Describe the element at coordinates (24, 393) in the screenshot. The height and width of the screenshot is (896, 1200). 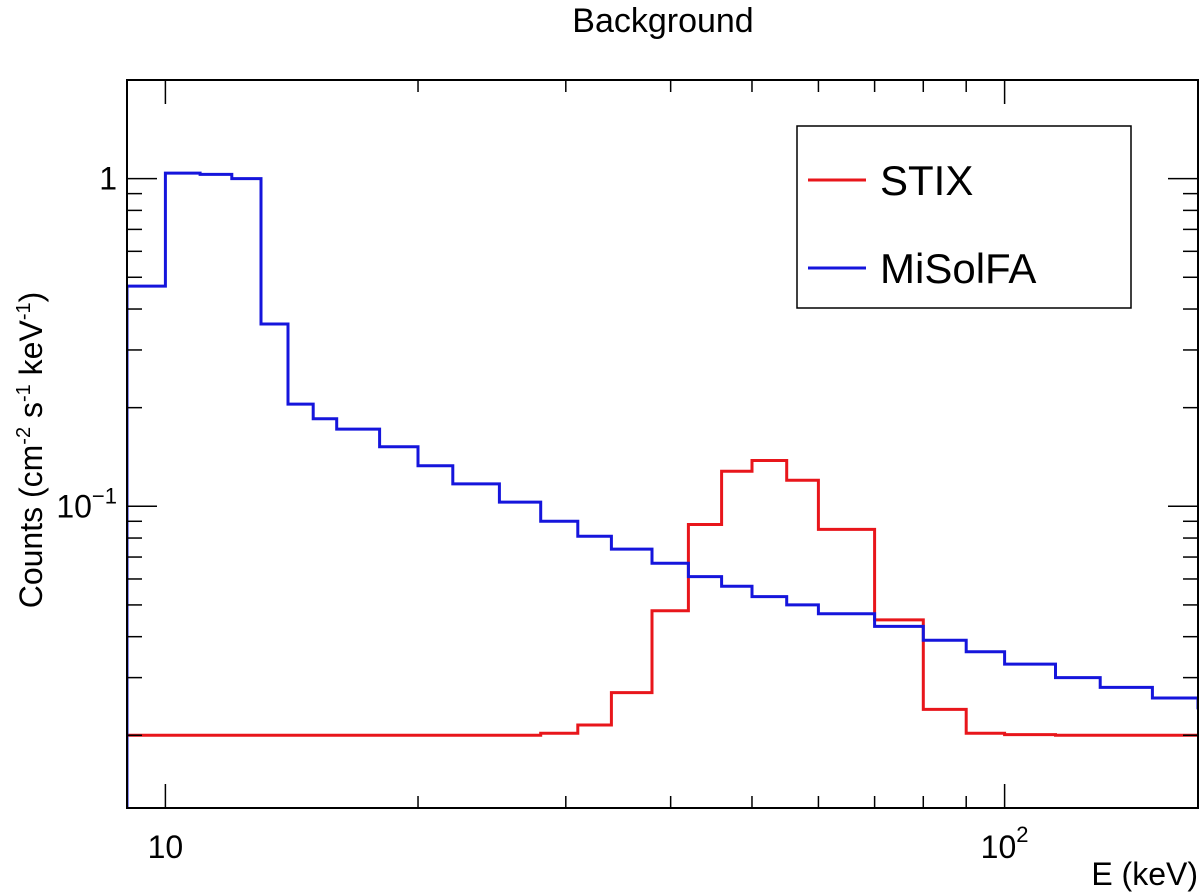
I see `y-axis-label-exp2: -1` at that location.